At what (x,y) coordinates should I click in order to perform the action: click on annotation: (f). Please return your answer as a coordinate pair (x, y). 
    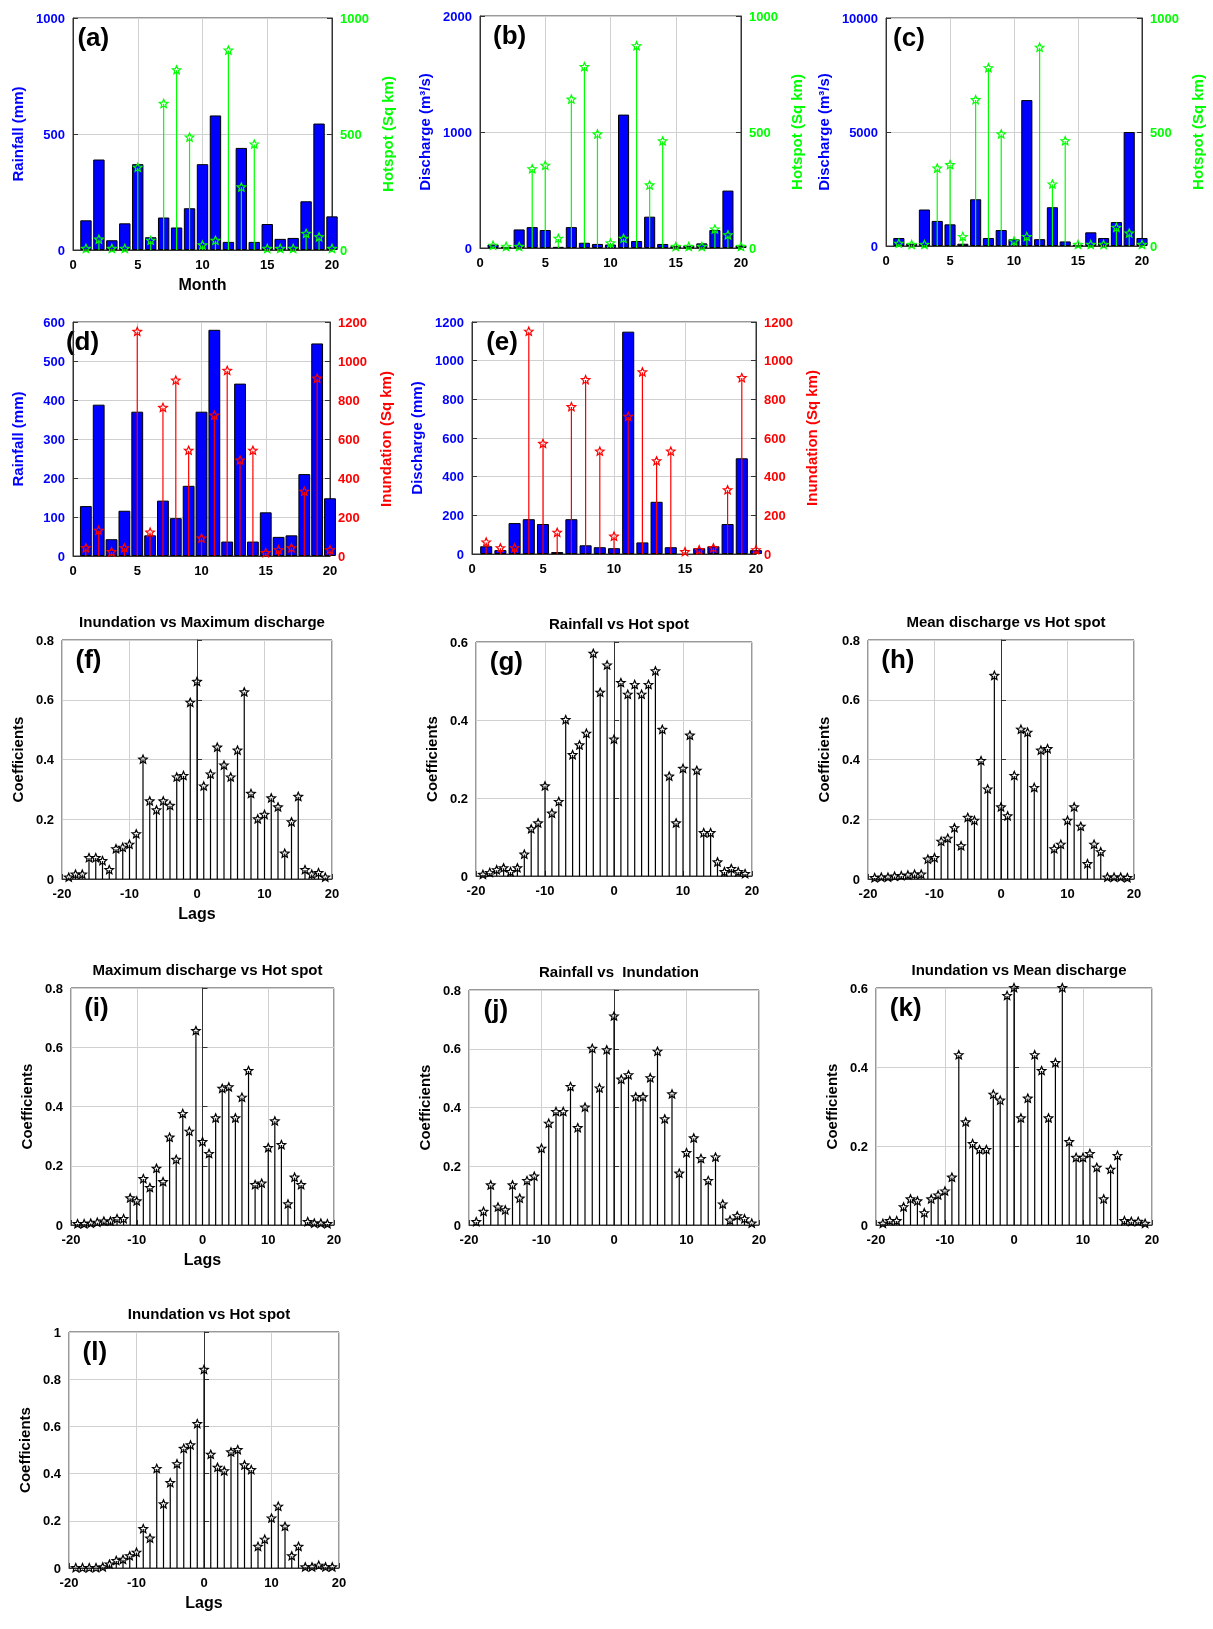
    Looking at the image, I should click on (88, 659).